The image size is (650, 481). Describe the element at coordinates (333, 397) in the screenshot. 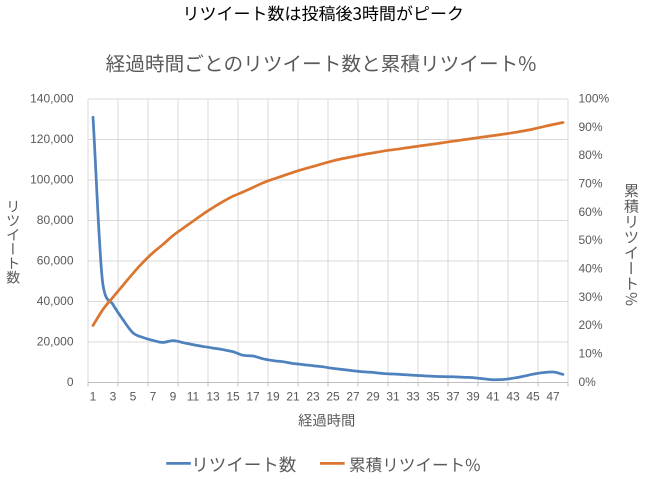

I see `svg-text: 25` at that location.